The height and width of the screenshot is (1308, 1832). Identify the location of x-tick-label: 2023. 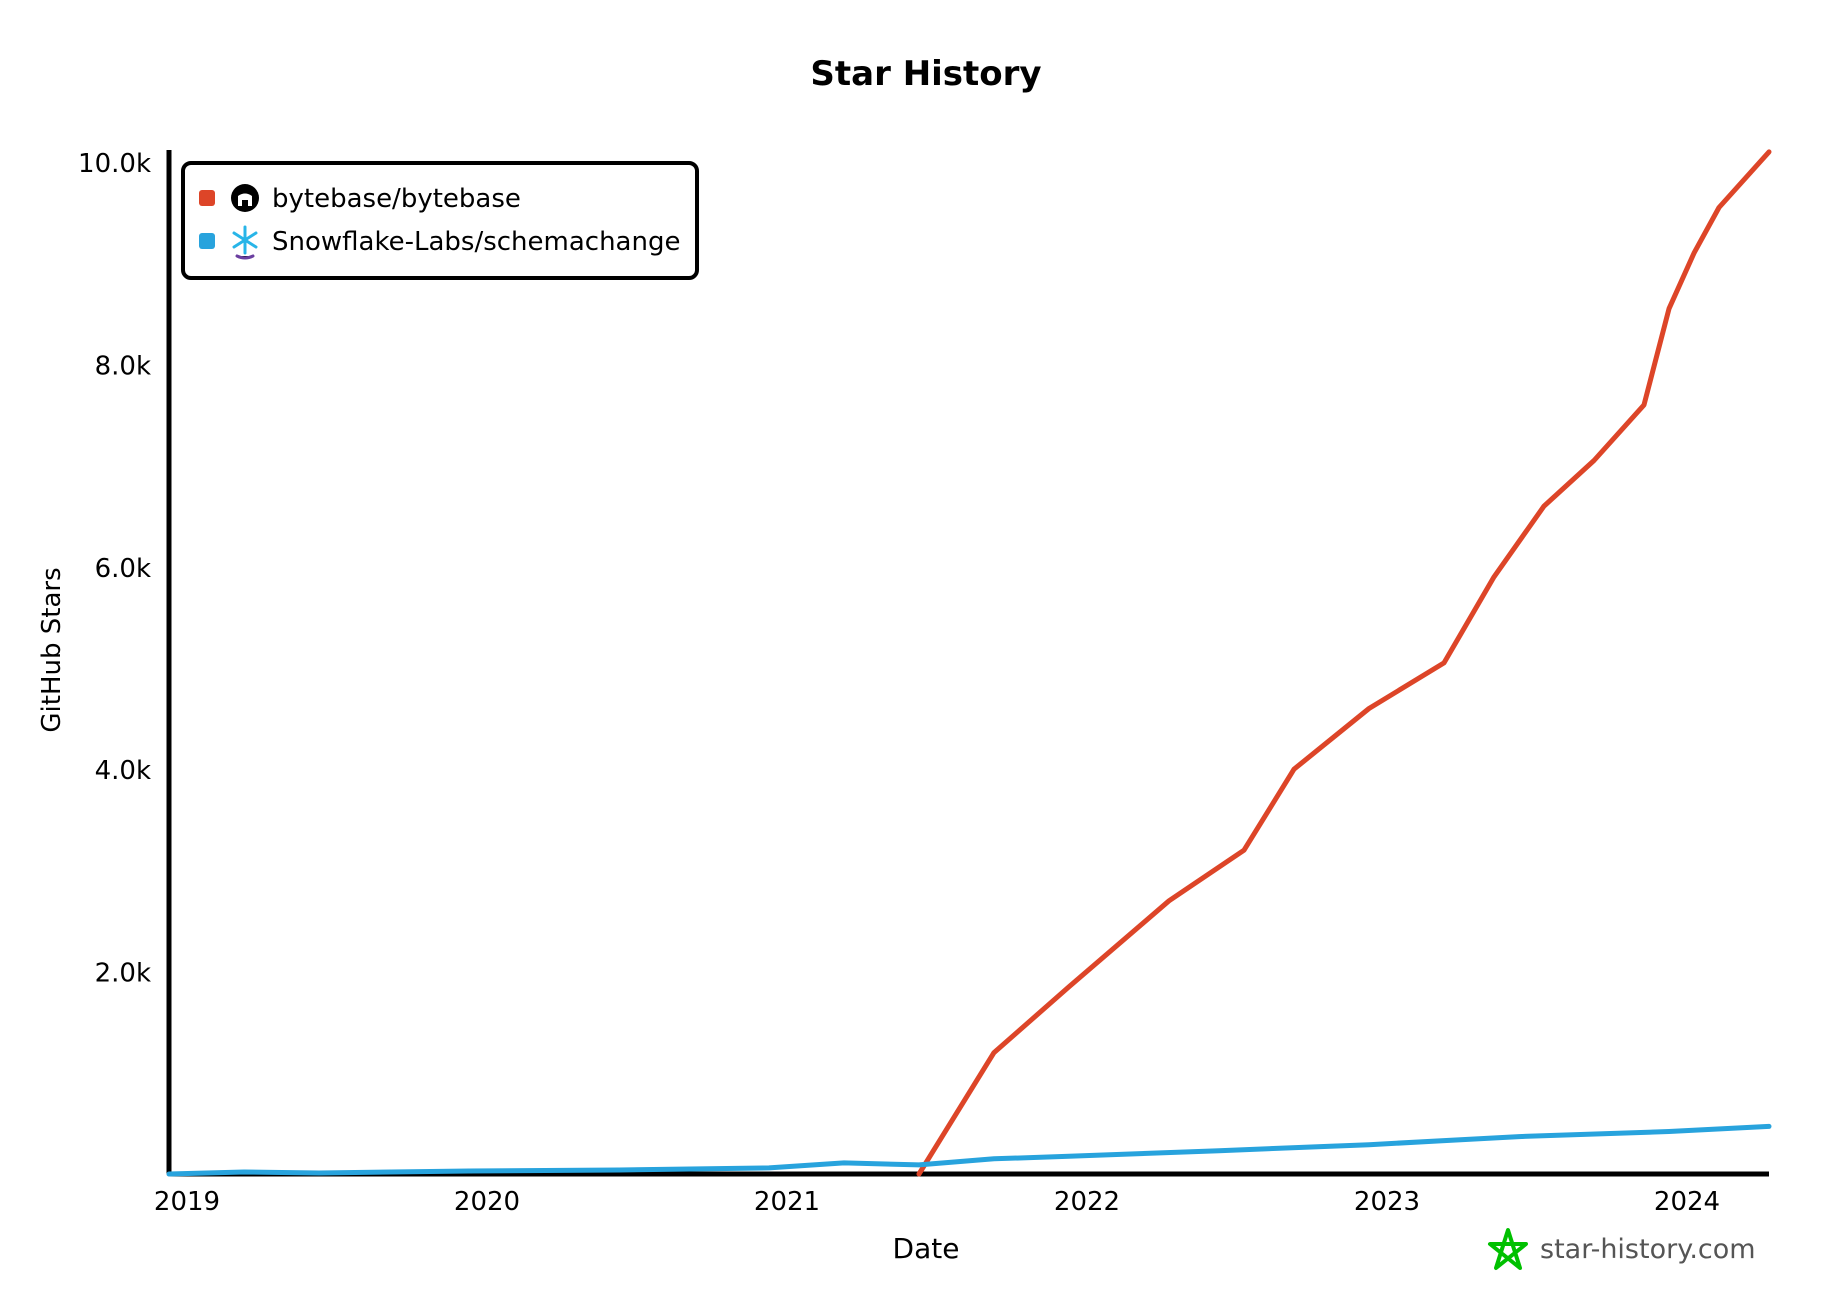
(1387, 1202).